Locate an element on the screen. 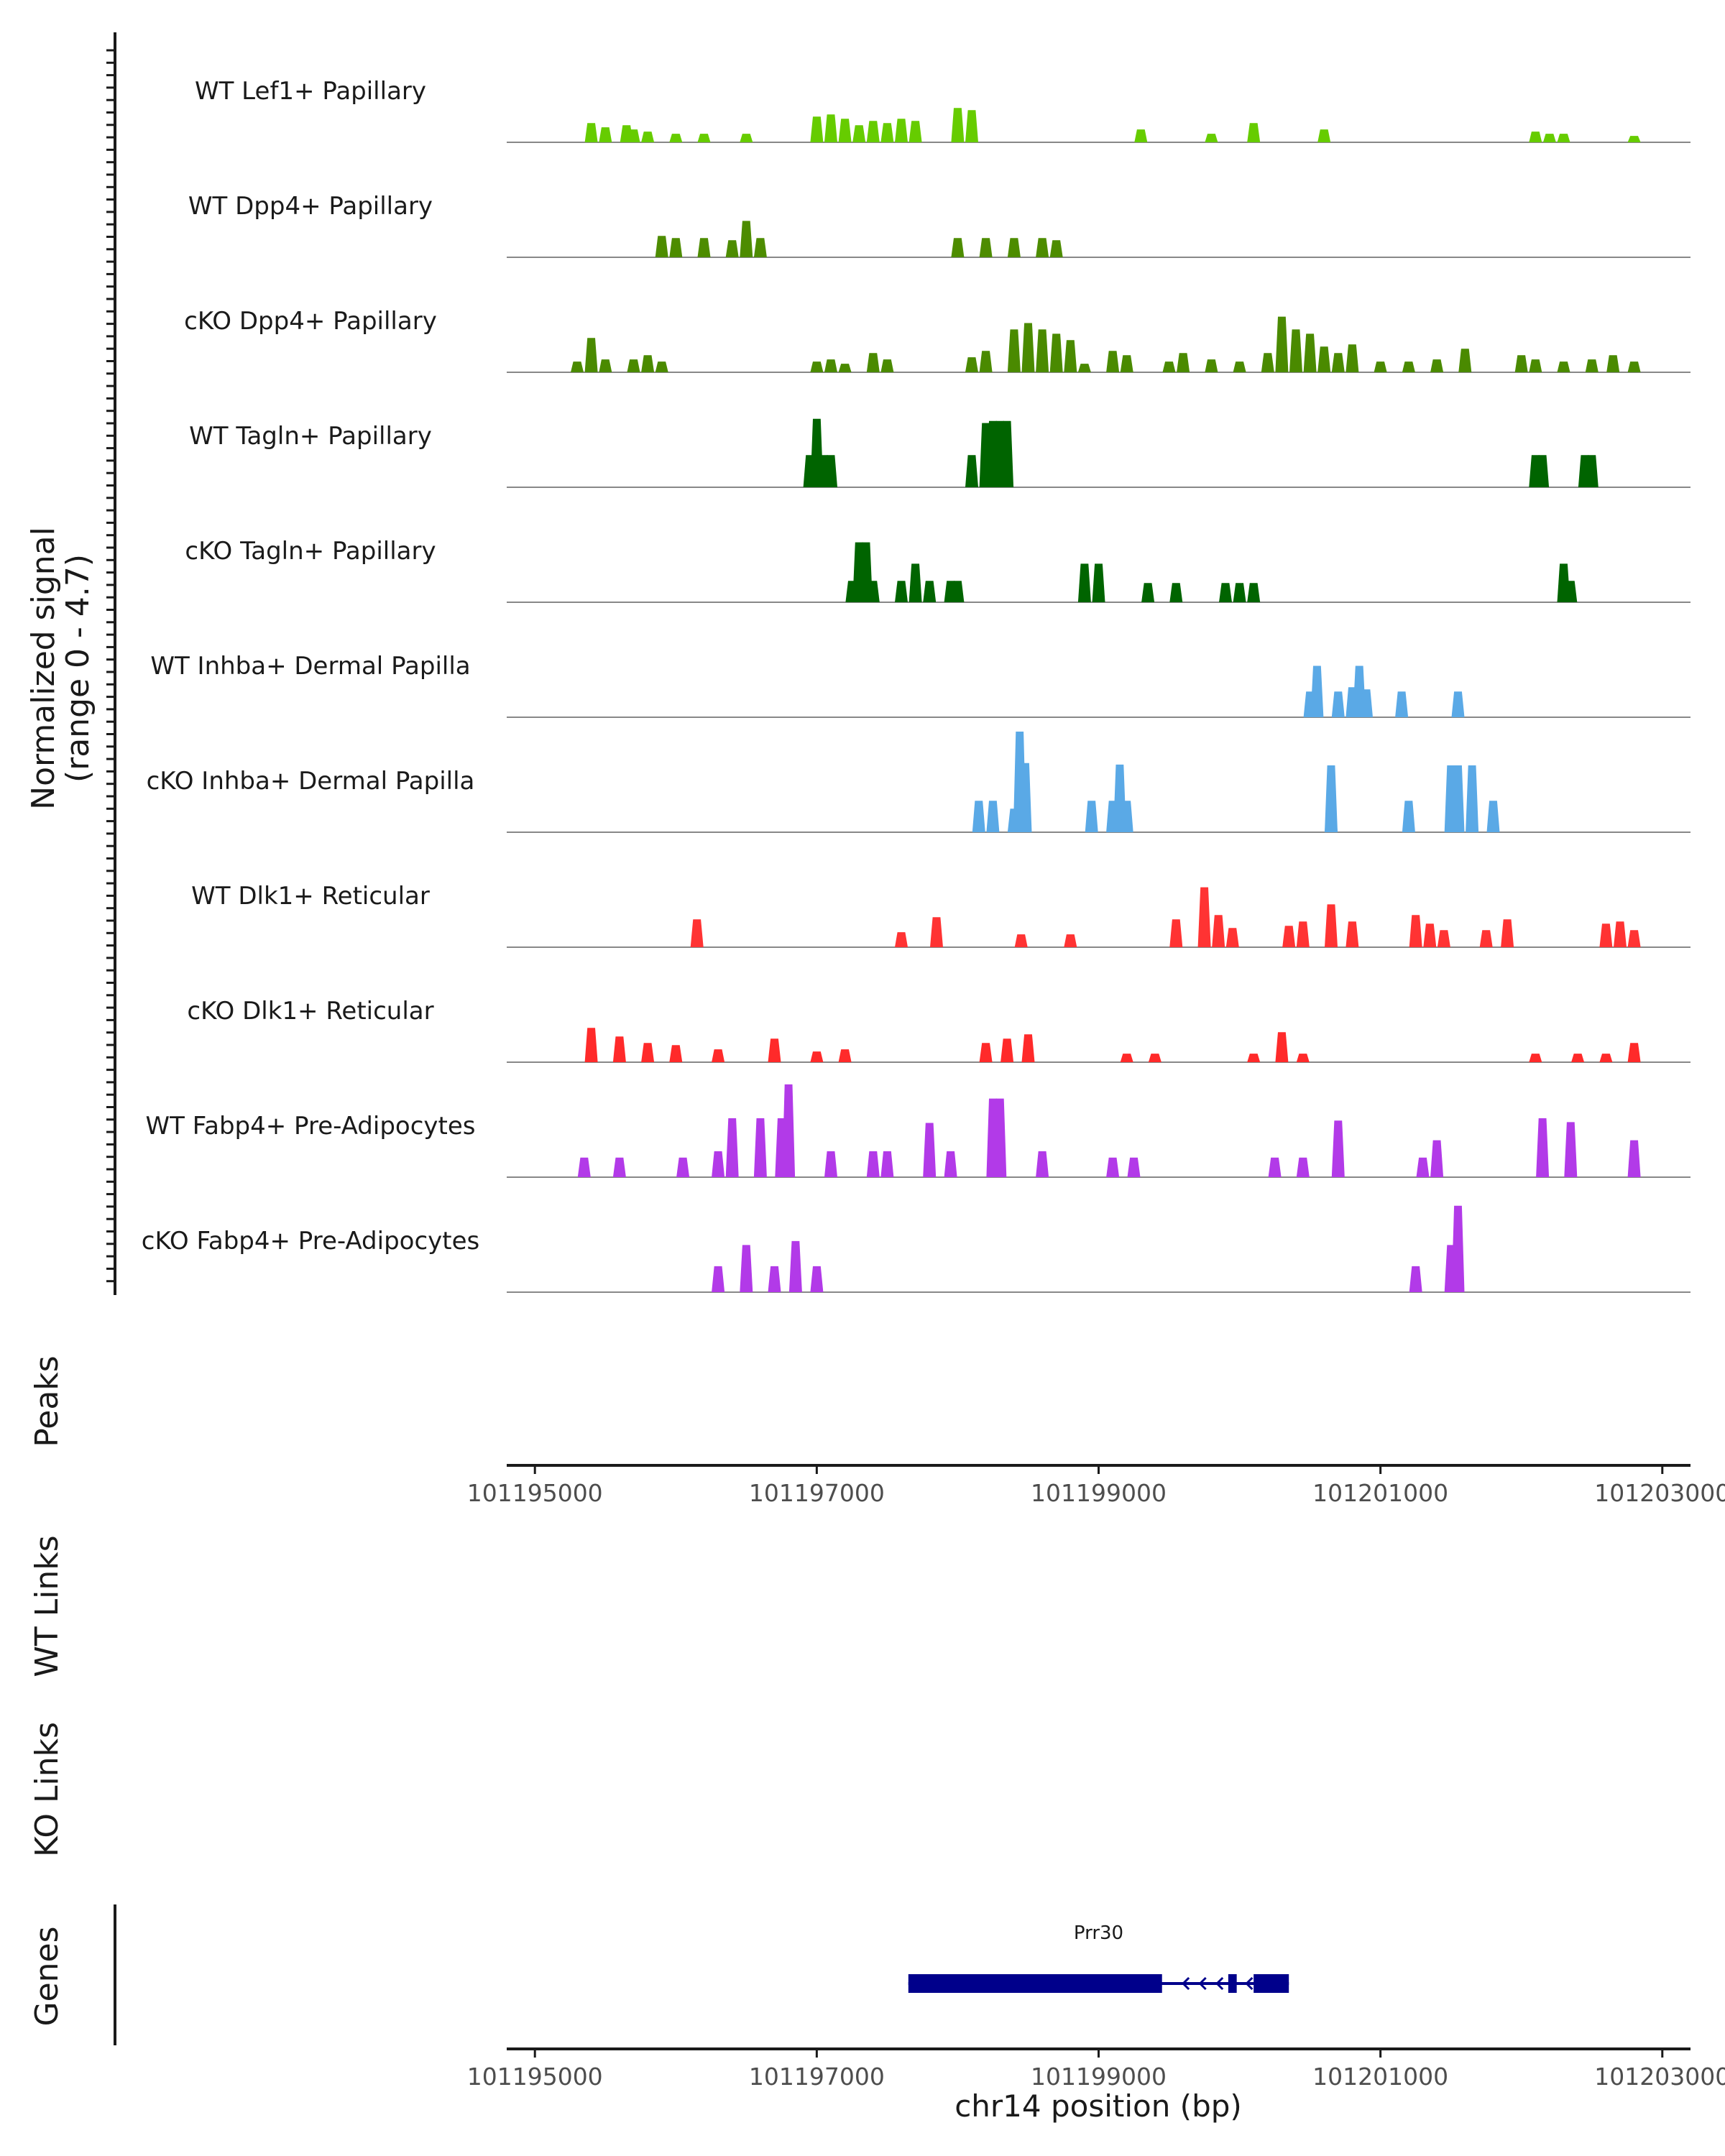  track-label: cKO Inhba+ Dermal Papilla is located at coordinates (311, 781).